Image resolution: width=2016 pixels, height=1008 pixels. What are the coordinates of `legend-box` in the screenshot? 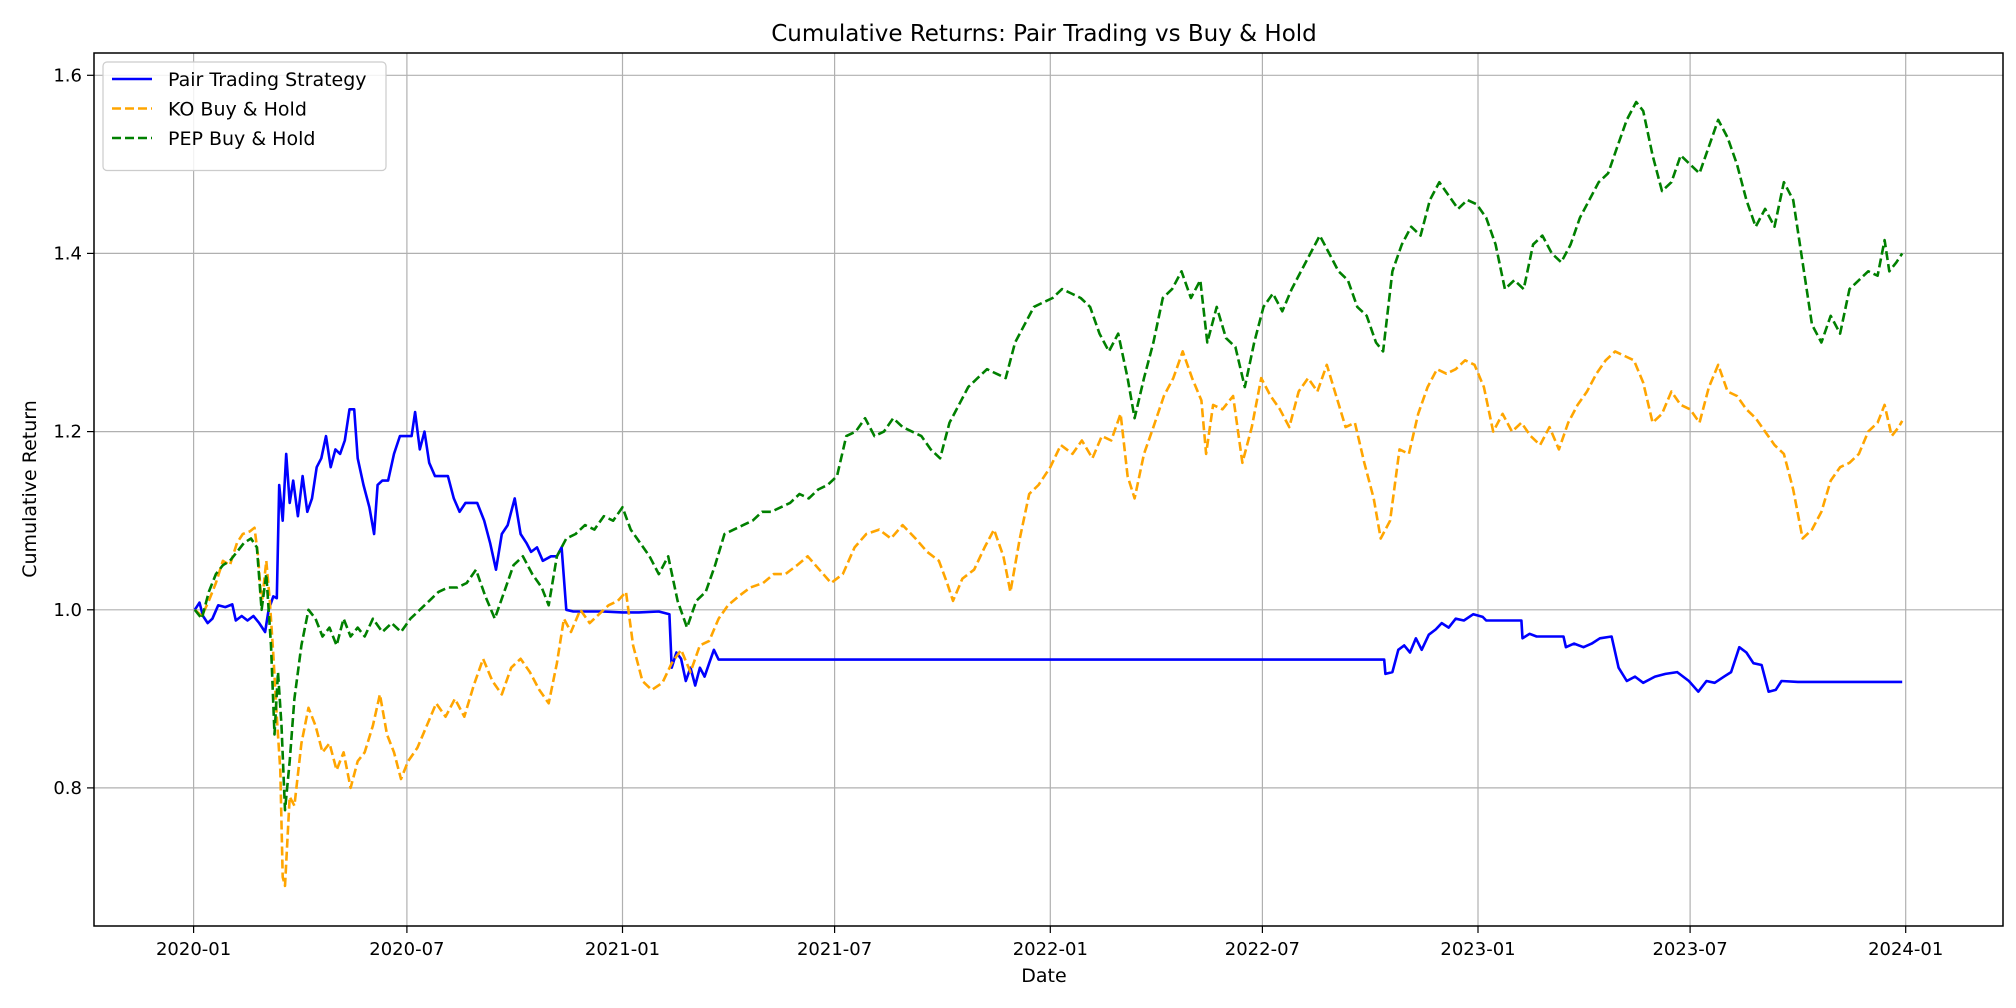 It's located at (244, 116).